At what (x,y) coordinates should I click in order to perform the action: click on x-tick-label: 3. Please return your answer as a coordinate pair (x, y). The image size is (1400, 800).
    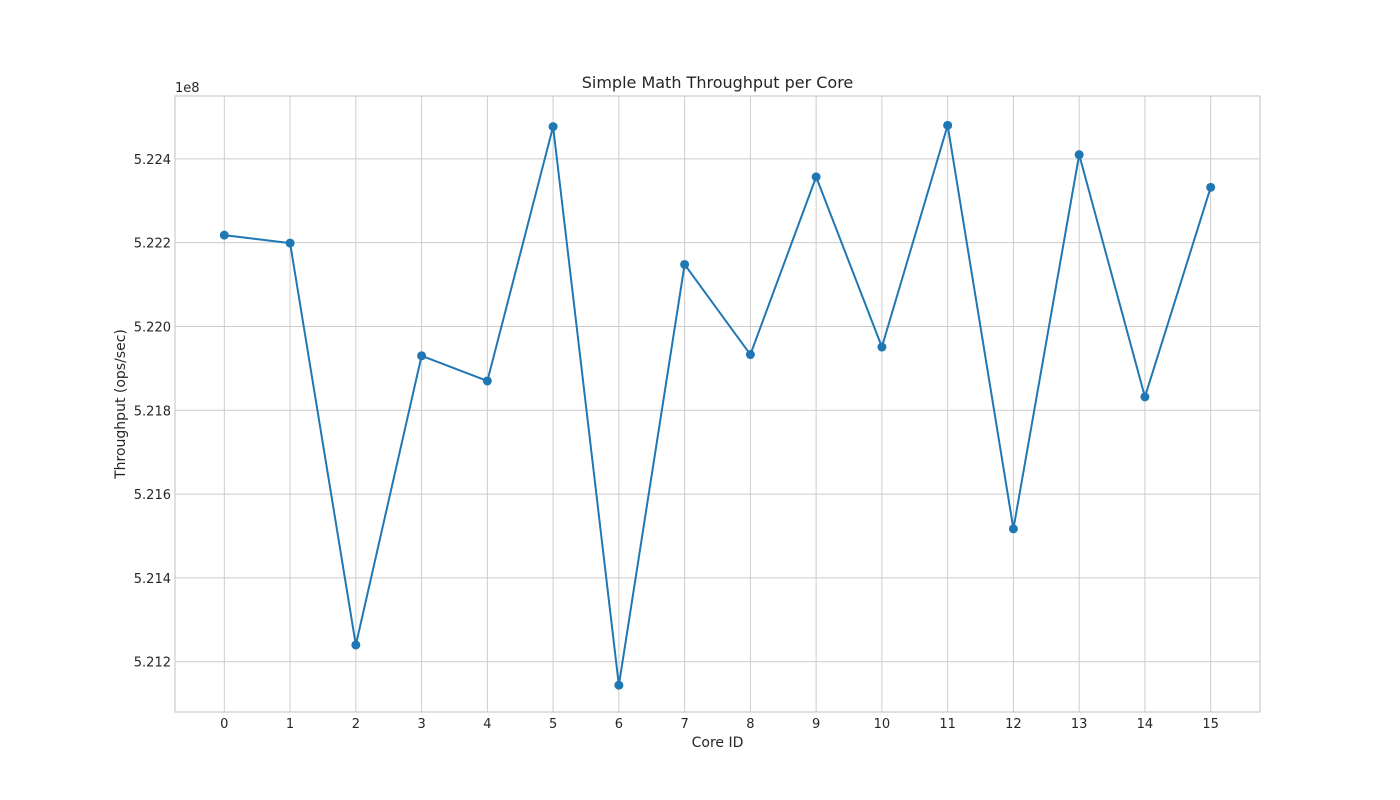
    Looking at the image, I should click on (421, 724).